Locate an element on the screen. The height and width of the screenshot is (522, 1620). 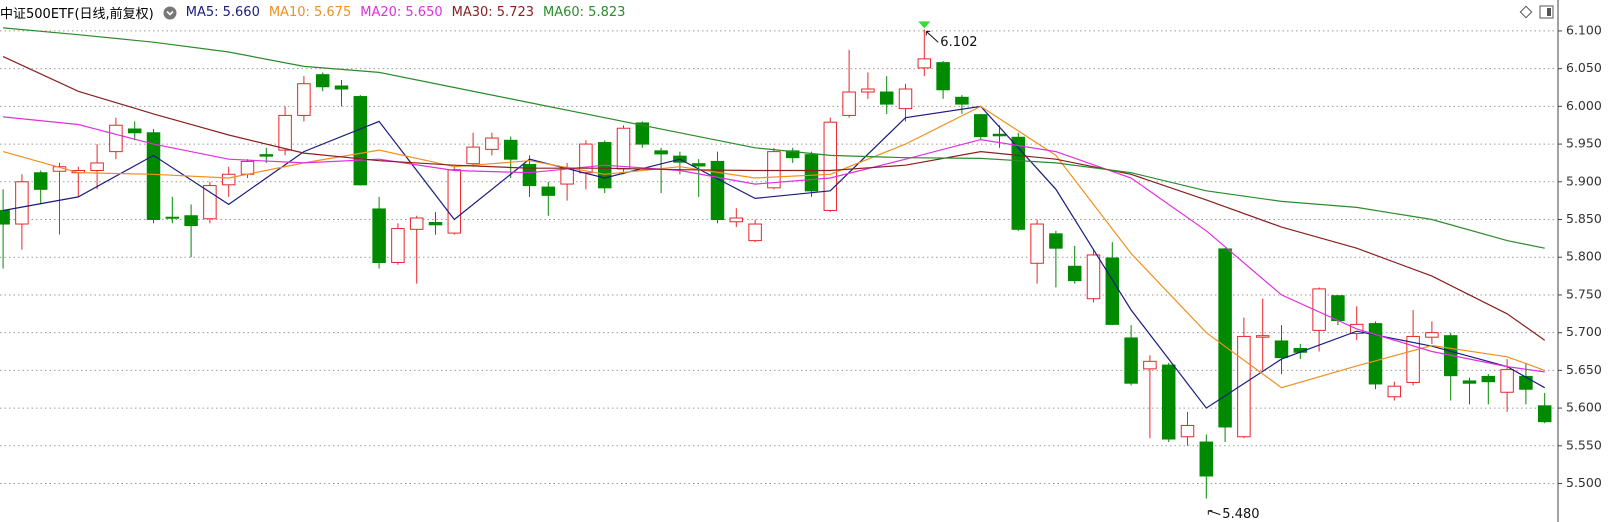
panel-icon is located at coordinates (1546, 12).